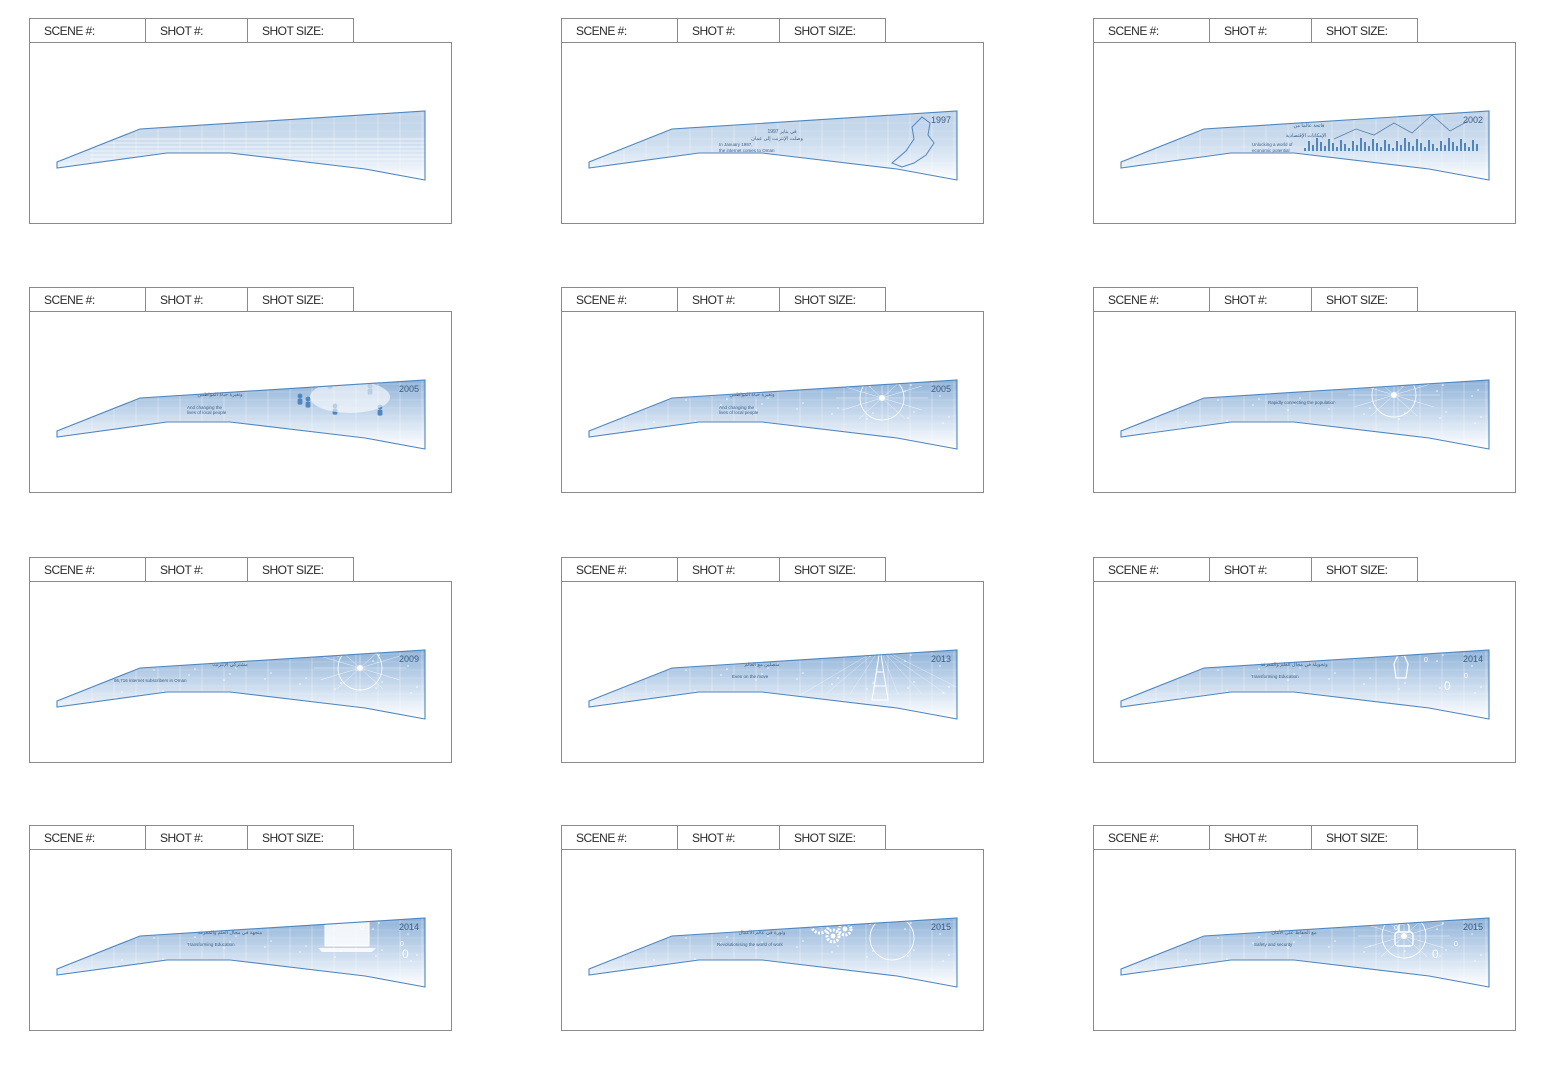  Describe the element at coordinates (736, 144) in the screenshot. I see `english-caption: In January 1997,` at that location.